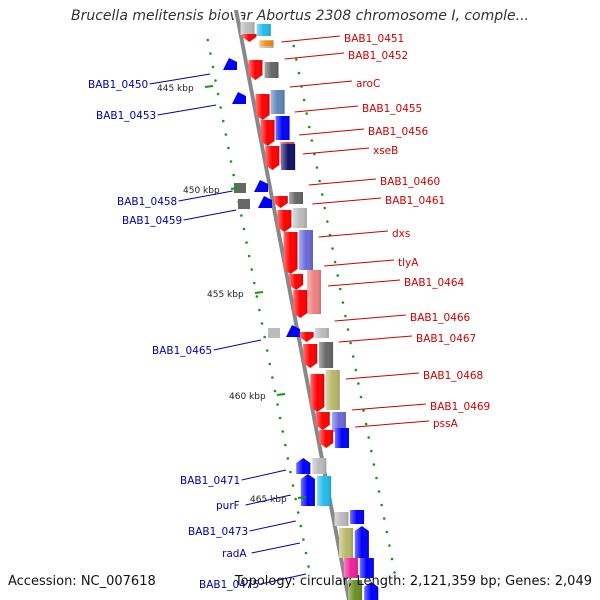 The image size is (600, 600). I want to click on gene-label: dxs, so click(401, 234).